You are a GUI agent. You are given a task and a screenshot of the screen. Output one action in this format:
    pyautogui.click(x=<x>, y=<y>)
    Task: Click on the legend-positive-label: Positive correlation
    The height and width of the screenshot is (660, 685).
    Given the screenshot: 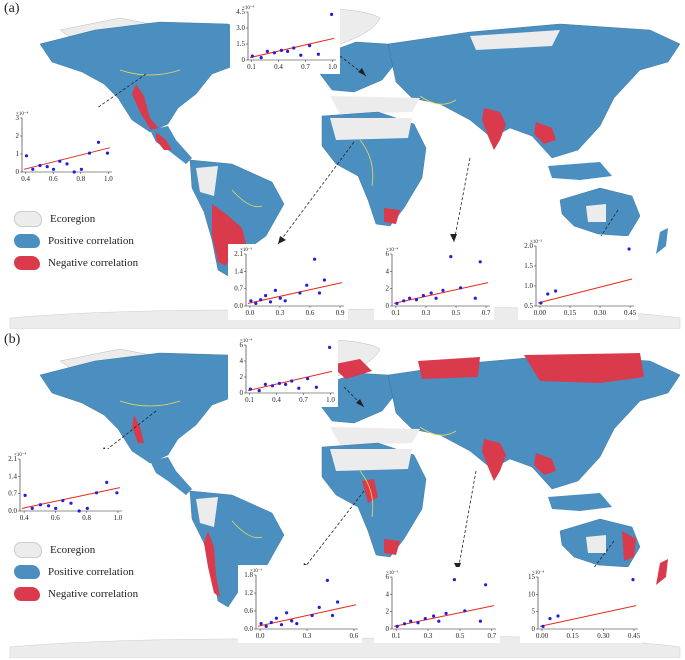 What is the action you would take?
    pyautogui.click(x=91, y=241)
    